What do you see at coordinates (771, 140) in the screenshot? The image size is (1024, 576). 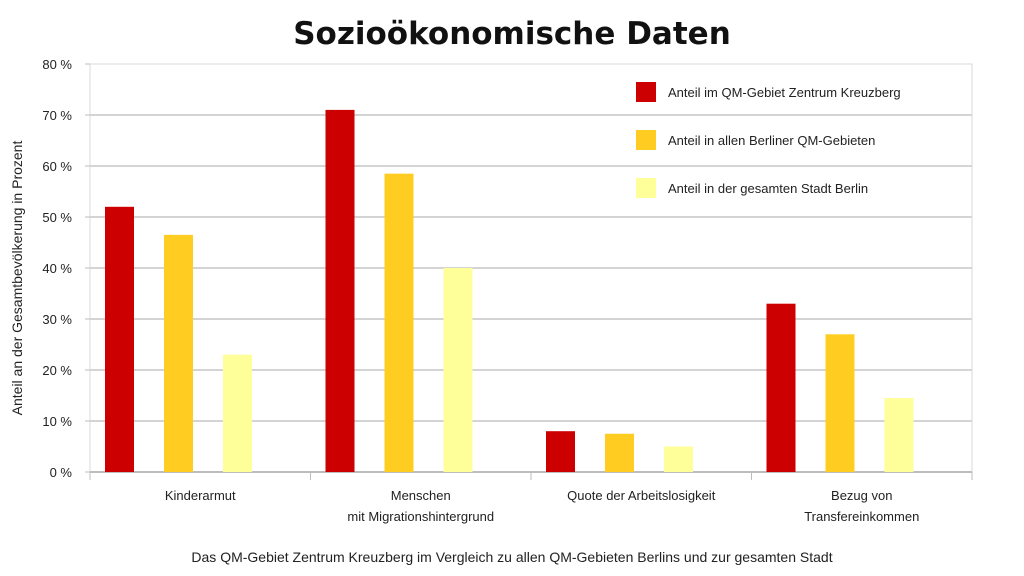 I see `legend-label: Anteil in allen Berliner QM-Gebieten` at bounding box center [771, 140].